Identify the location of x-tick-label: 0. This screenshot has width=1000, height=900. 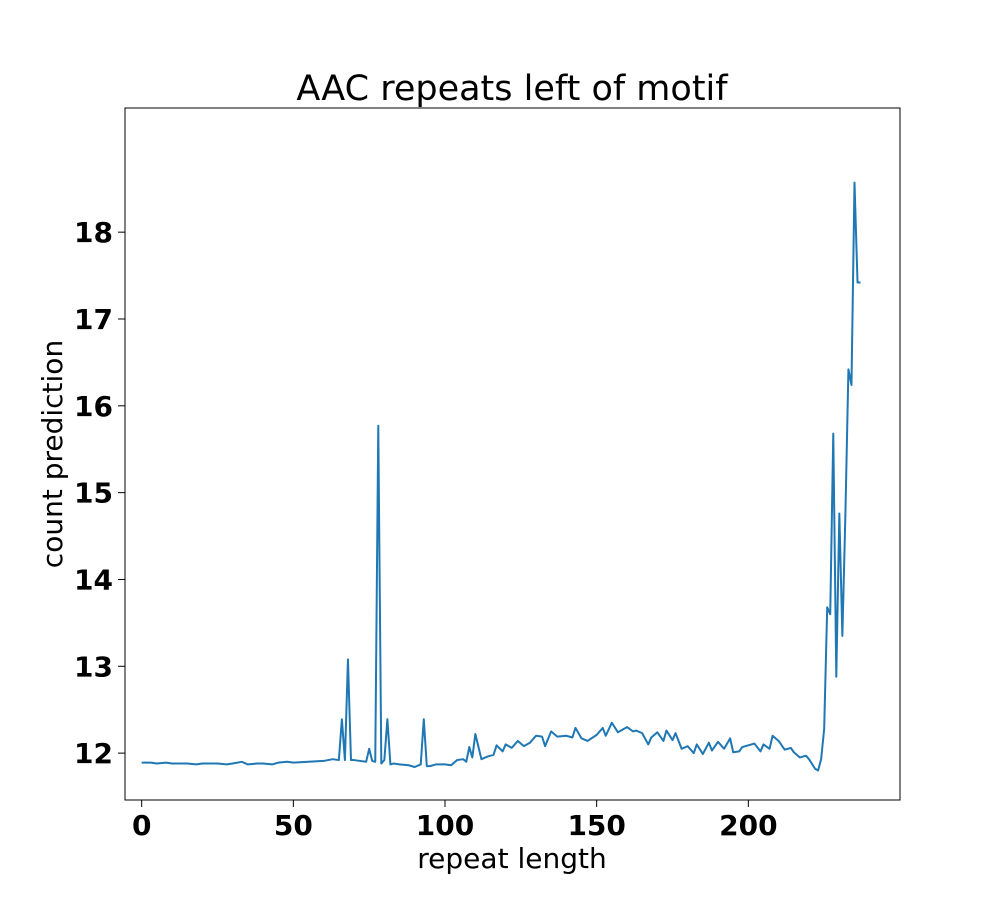
(141, 825).